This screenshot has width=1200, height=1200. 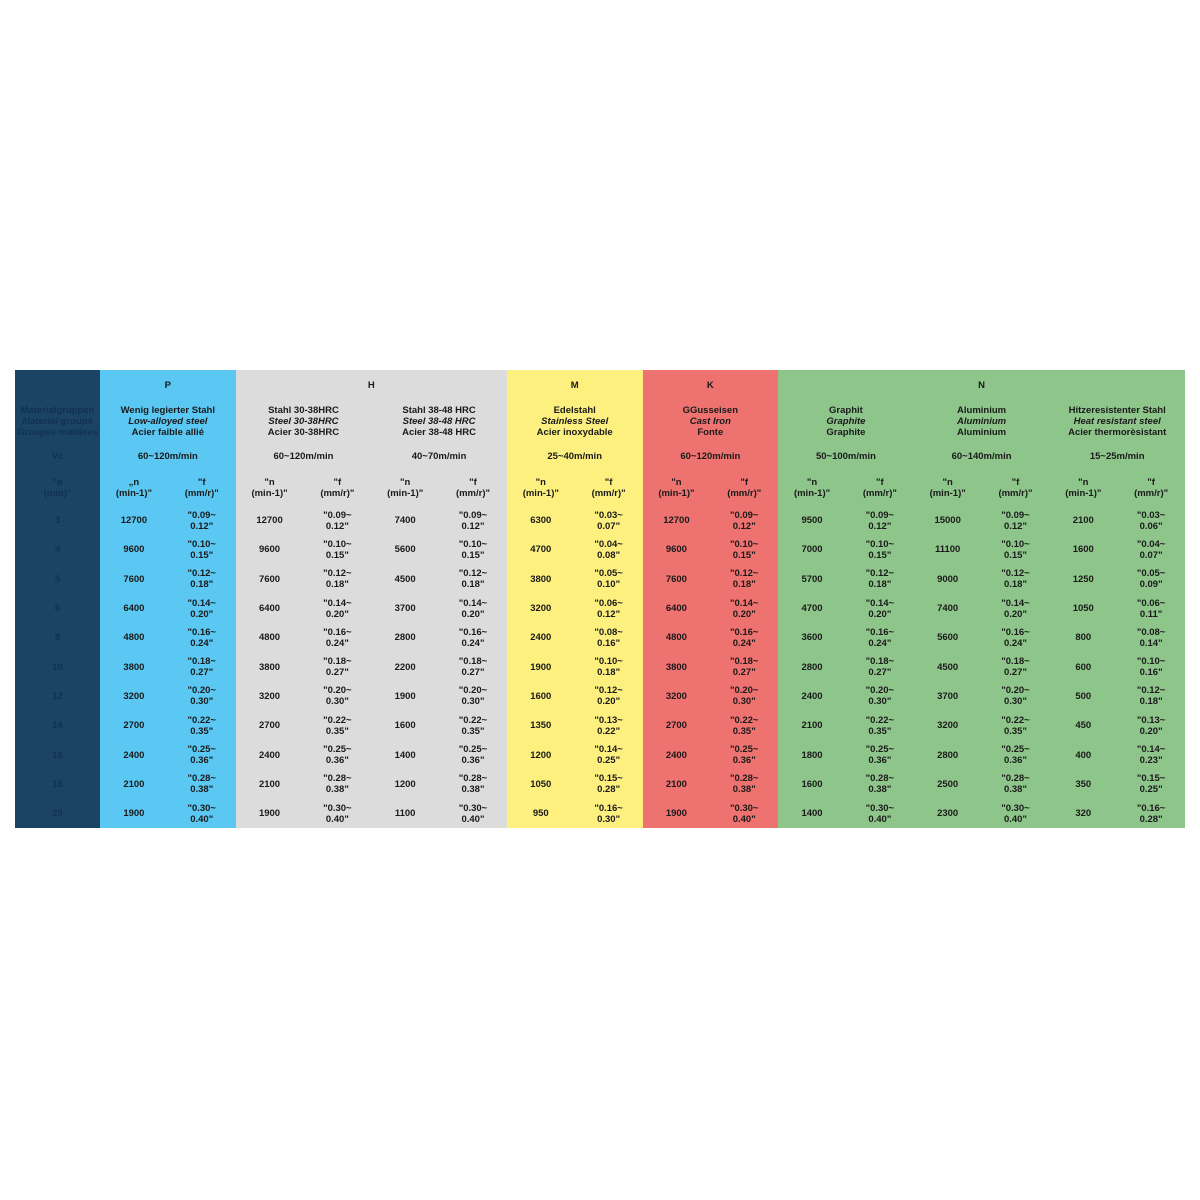 I want to click on group-letter-h: H, so click(x=371, y=385).